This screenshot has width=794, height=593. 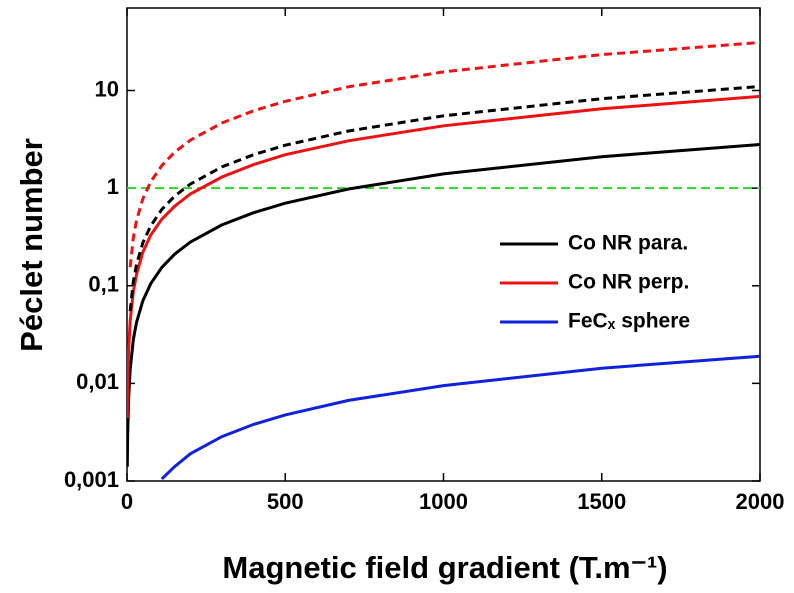 I want to click on legend-label: Co NR perp., so click(x=628, y=282).